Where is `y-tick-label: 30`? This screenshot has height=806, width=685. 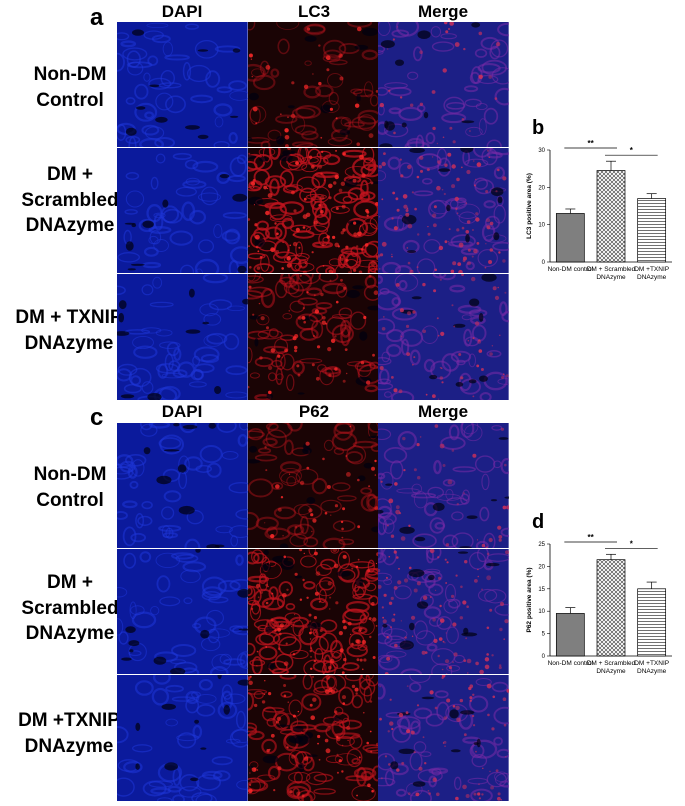 y-tick-label: 30 is located at coordinates (541, 151).